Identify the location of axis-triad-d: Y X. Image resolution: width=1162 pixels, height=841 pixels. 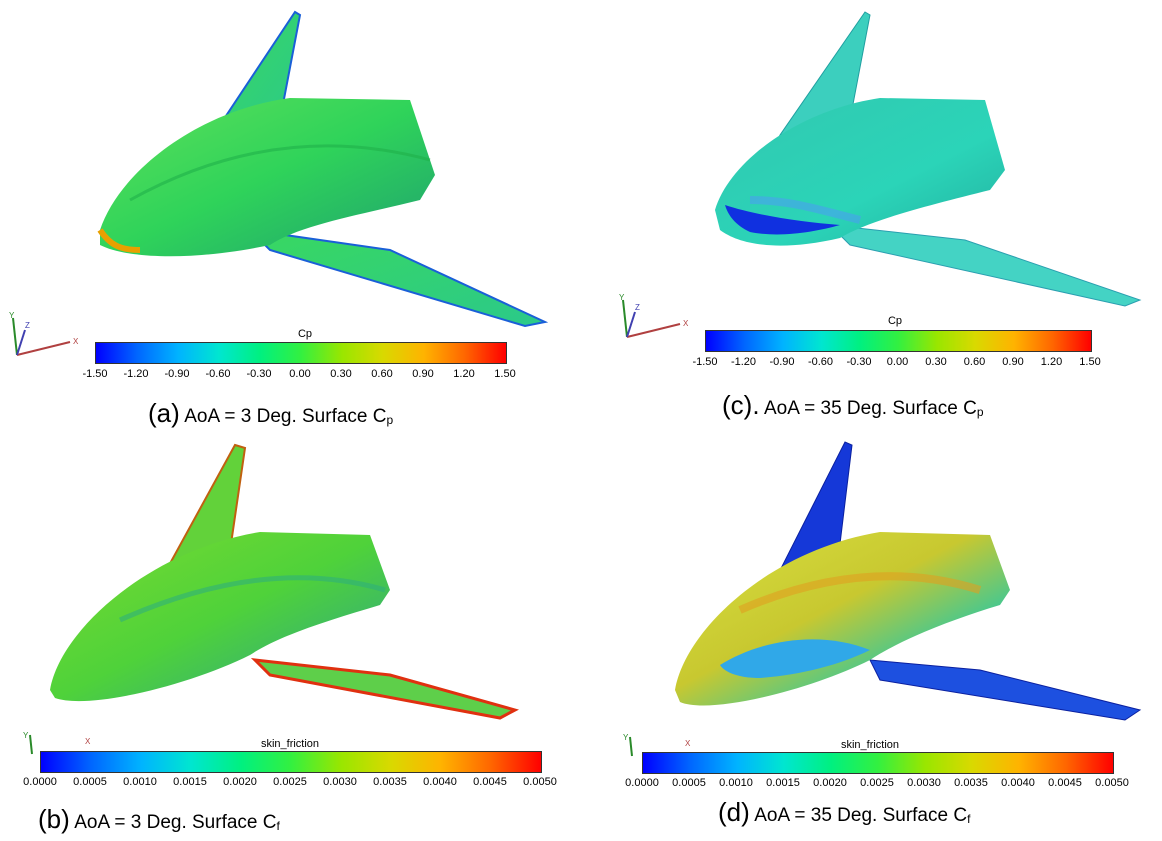
(657, 745).